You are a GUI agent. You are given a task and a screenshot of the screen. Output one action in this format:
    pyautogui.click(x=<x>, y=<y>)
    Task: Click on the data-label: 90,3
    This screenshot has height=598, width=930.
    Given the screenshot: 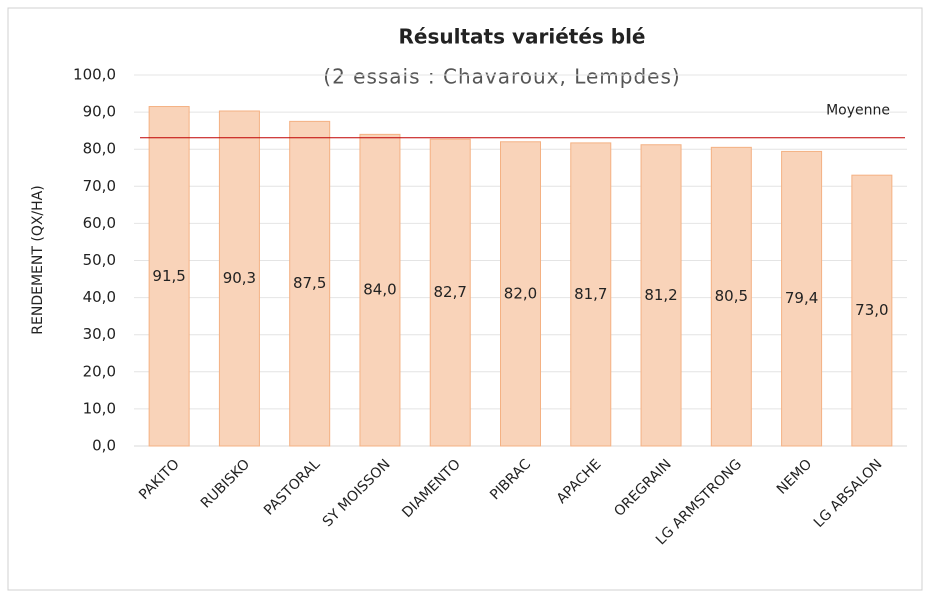 What is the action you would take?
    pyautogui.click(x=239, y=278)
    